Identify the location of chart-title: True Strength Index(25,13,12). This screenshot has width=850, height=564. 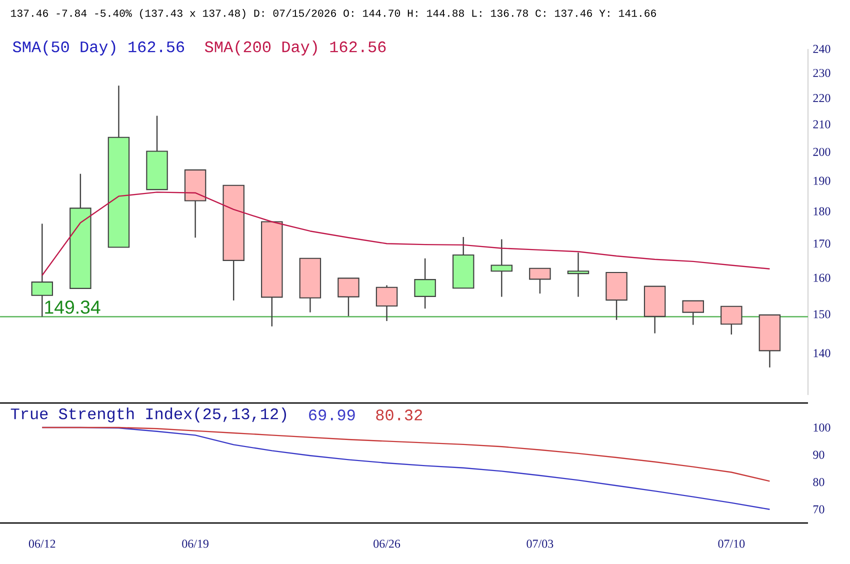
(148, 415).